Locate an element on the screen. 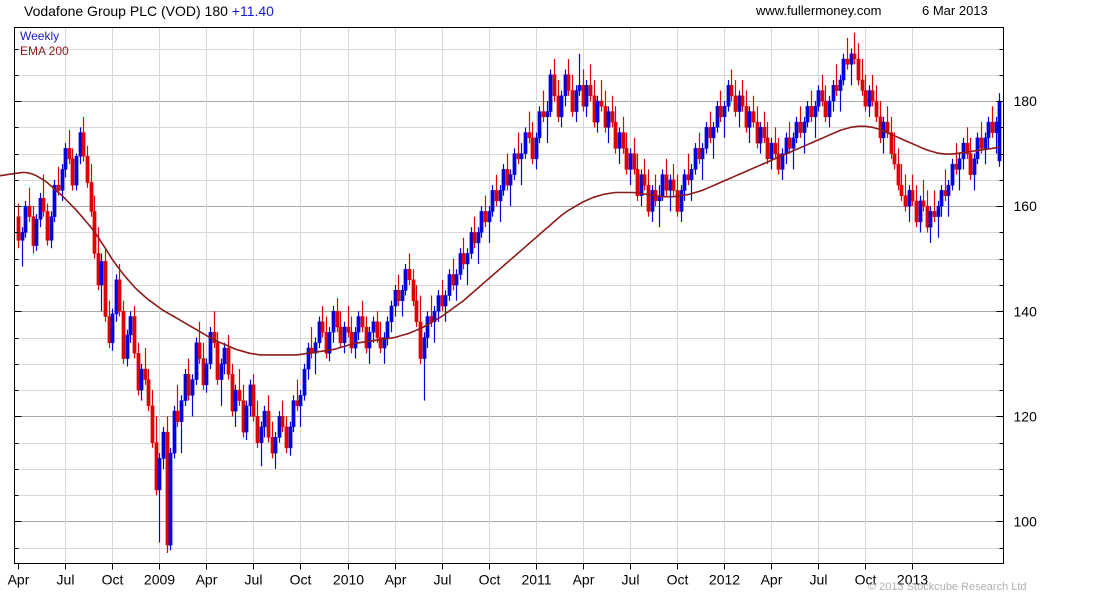  y-axis-label: 120 is located at coordinates (1026, 416).